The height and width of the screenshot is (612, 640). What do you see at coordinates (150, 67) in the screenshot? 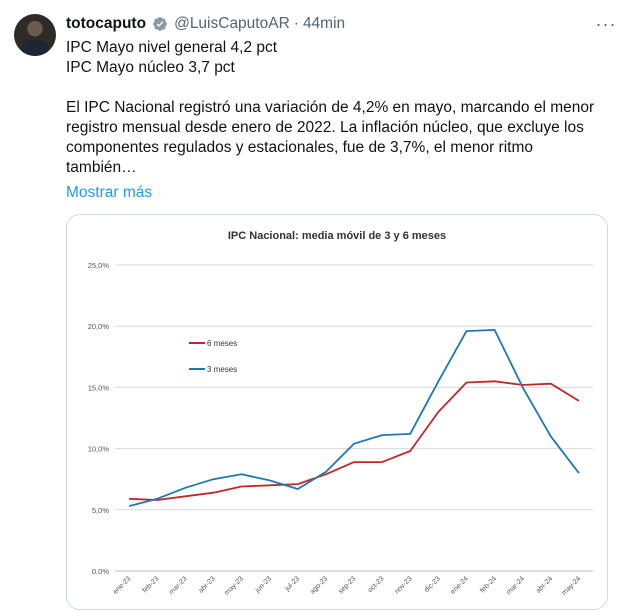
I see `tweet-line: IPC Mayo núcleo 3,7 pct` at bounding box center [150, 67].